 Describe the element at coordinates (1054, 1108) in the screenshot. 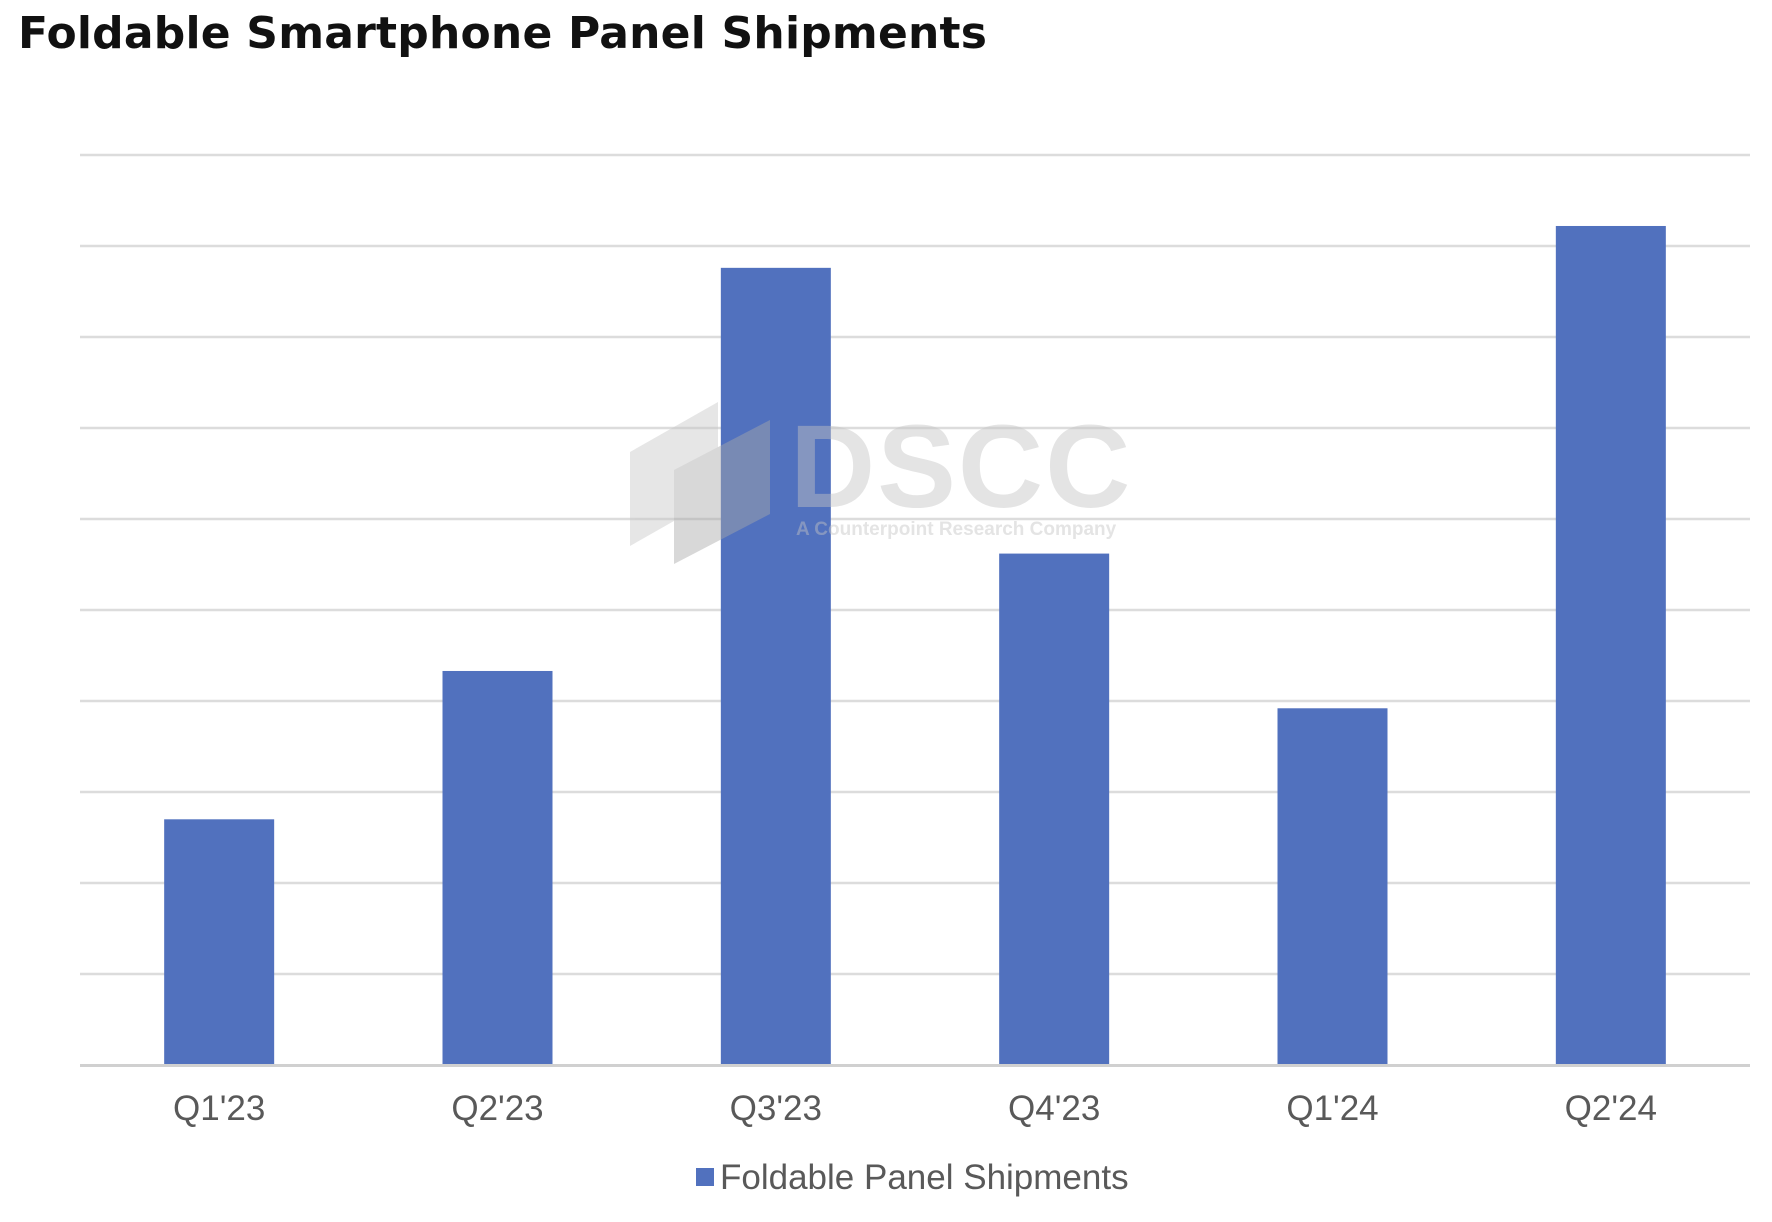

I see `x-tick-label: Q4'23` at that location.